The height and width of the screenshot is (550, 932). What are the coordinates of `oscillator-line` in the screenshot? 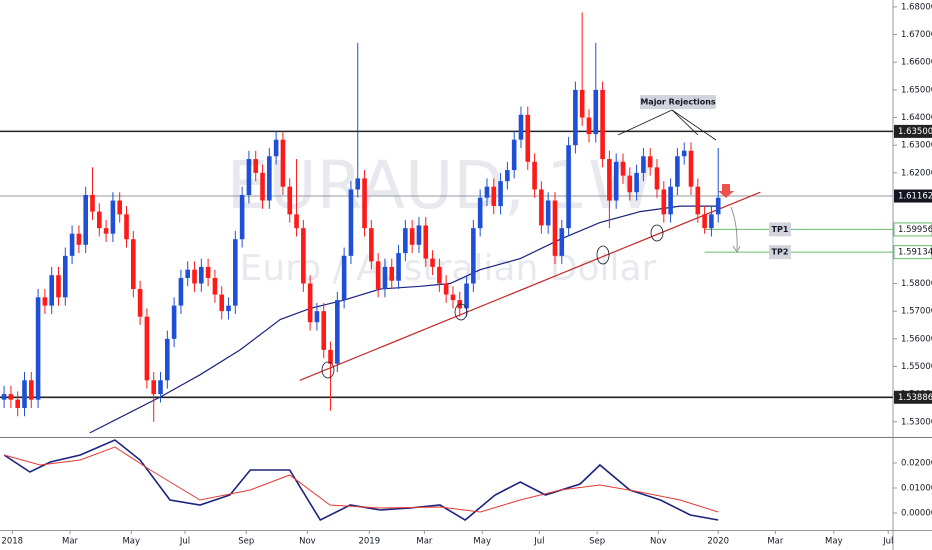 It's located at (361, 479).